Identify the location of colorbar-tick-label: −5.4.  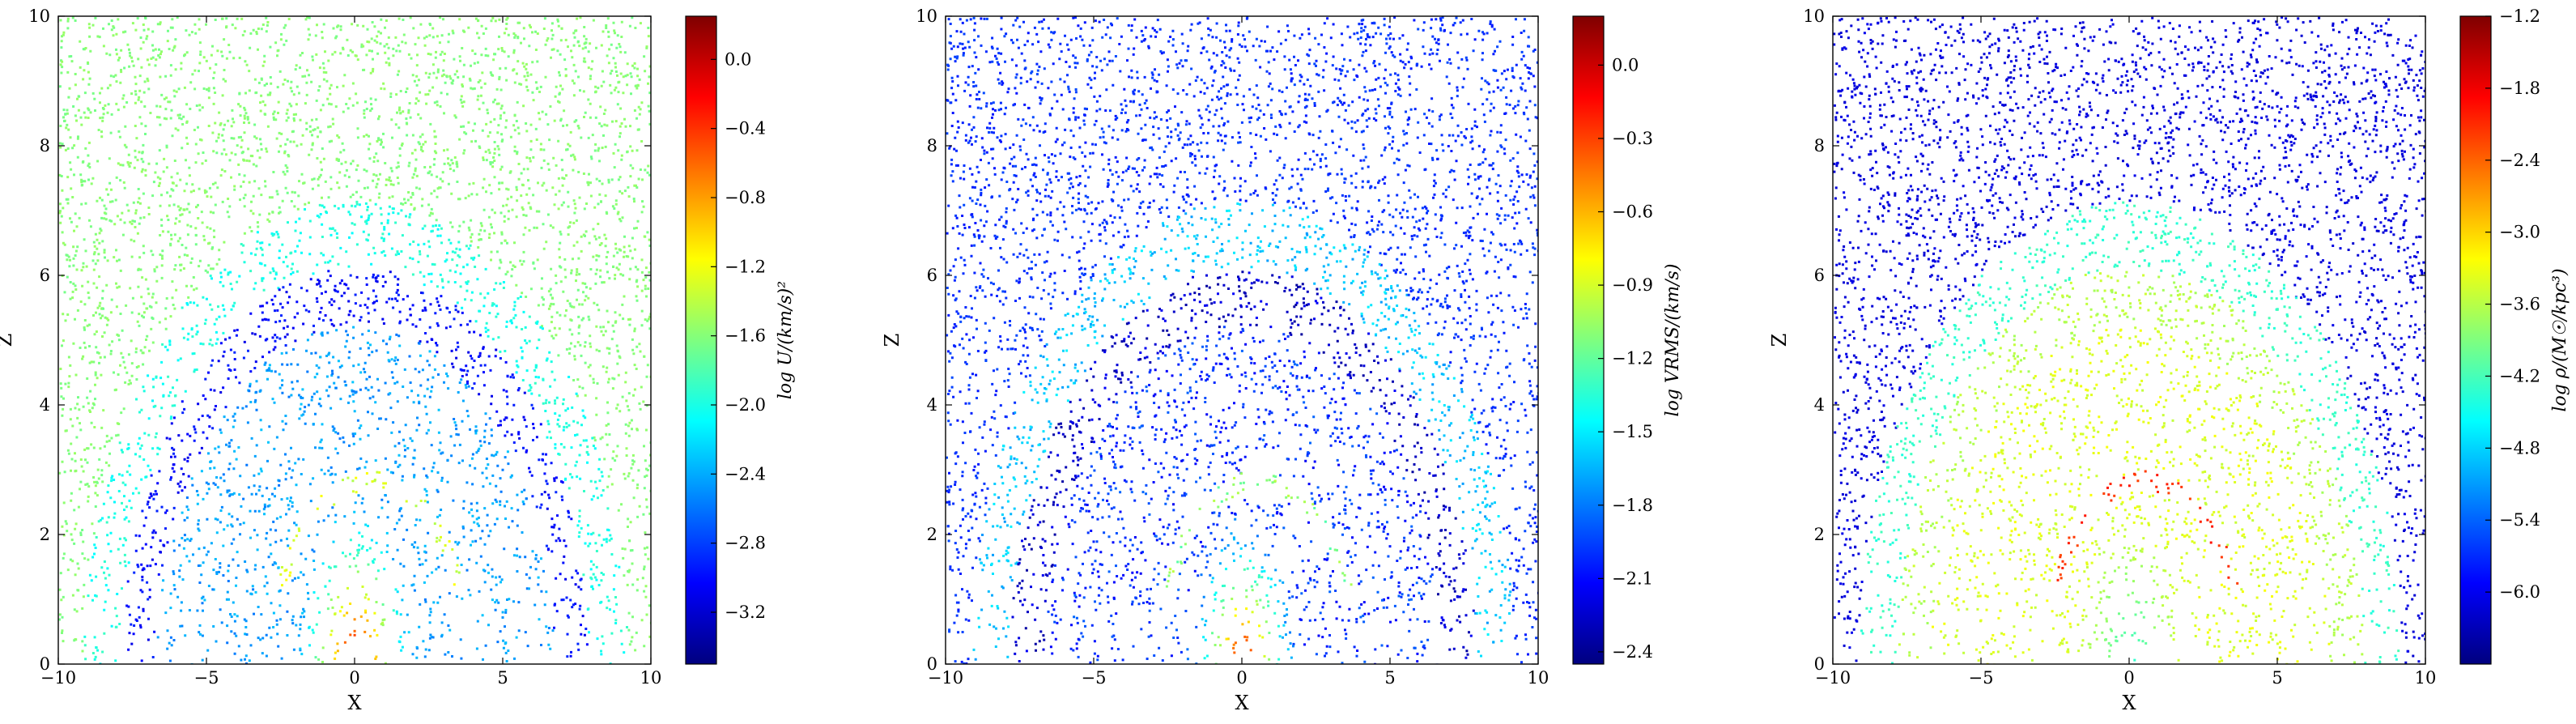
(2519, 520).